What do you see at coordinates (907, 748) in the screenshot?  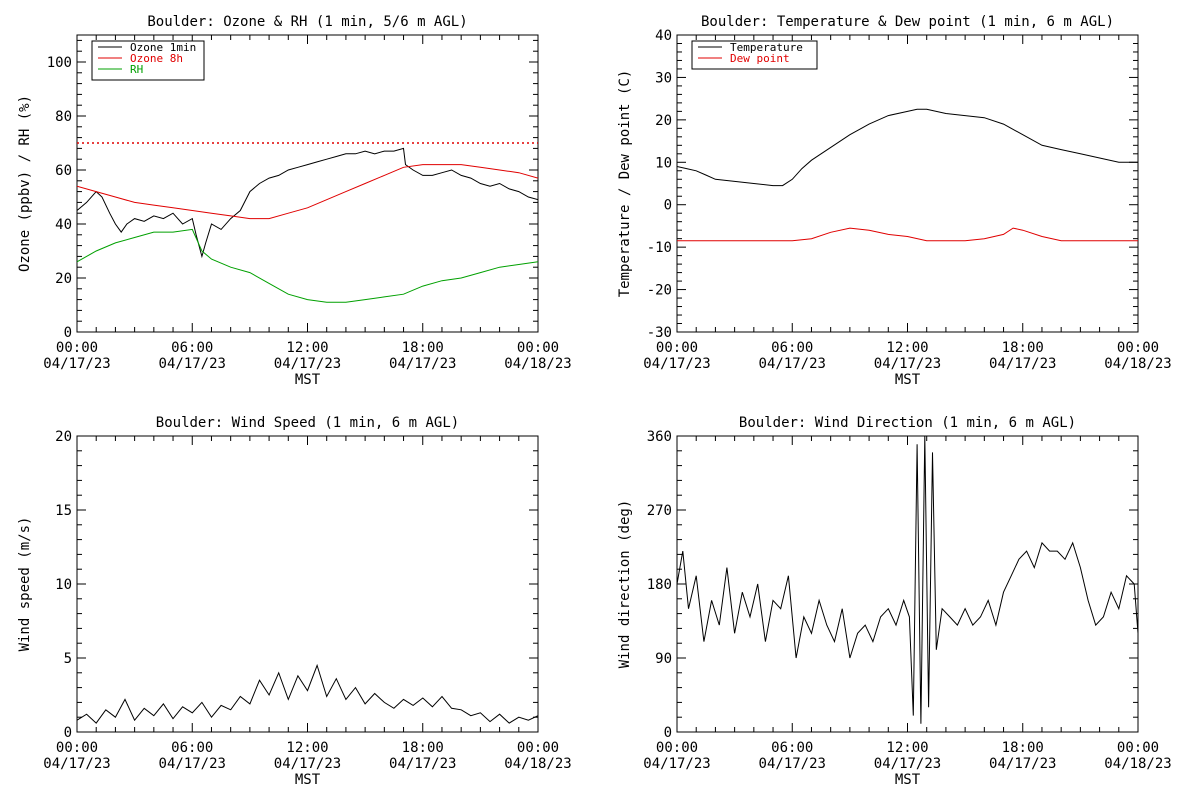 I see `wind-direction-xtick-label: 12:00` at bounding box center [907, 748].